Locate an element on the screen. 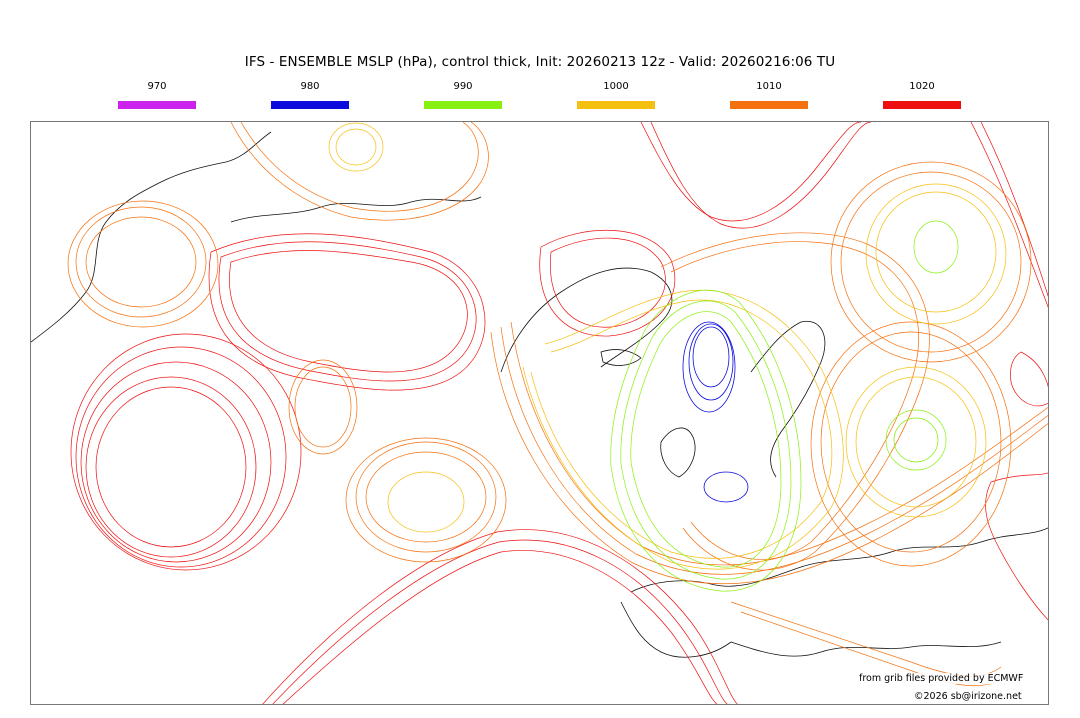 The image size is (1080, 718). coastline-iberia is located at coordinates (676, 629).